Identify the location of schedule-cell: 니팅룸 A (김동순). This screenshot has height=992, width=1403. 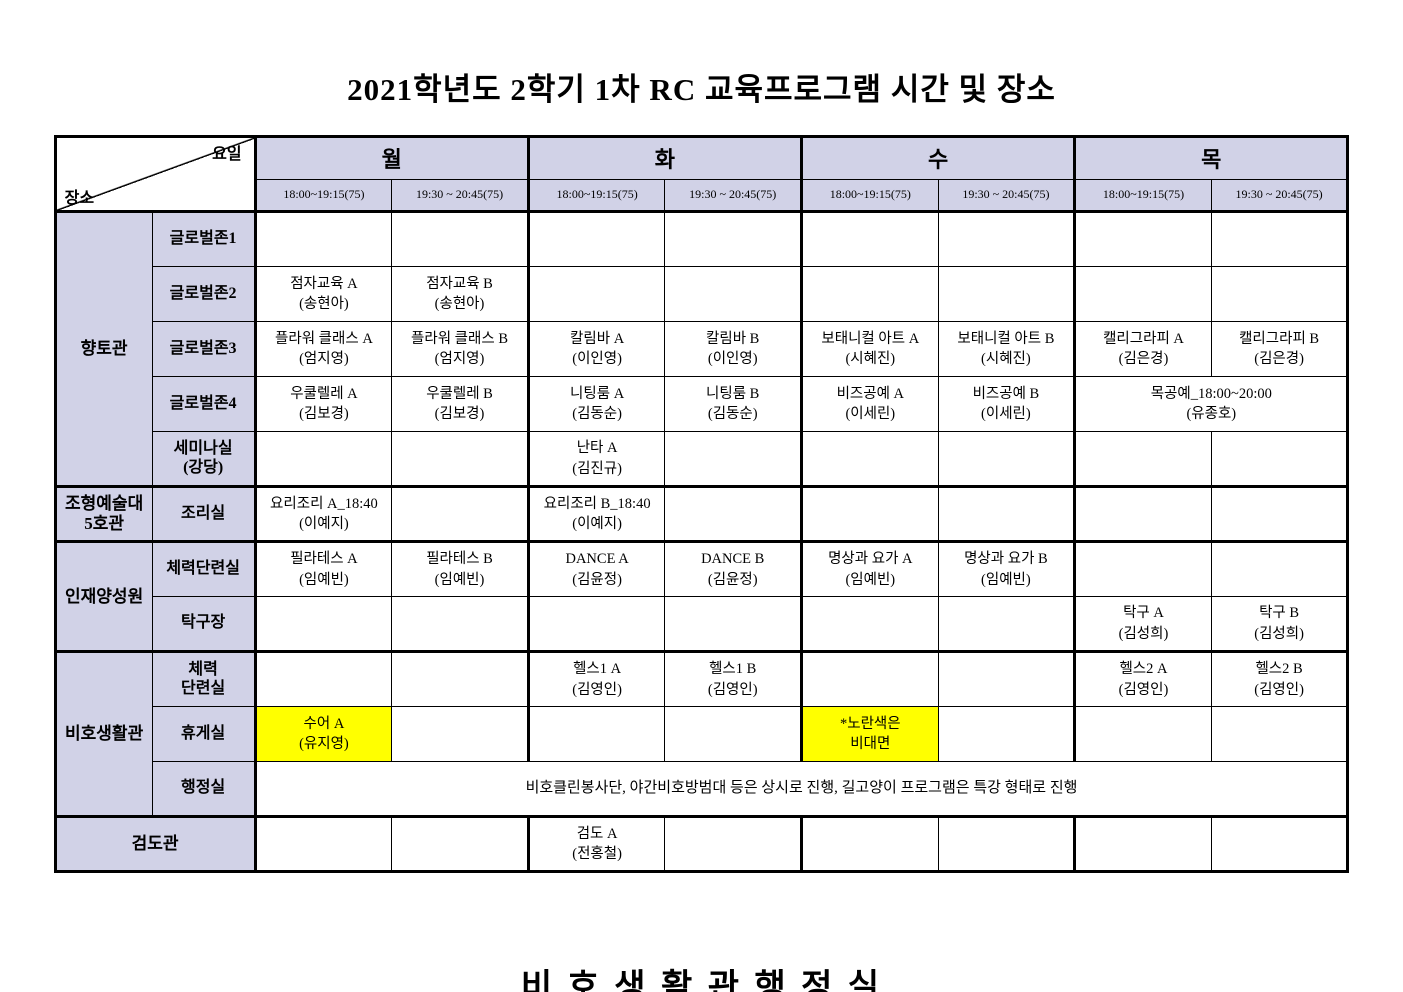
(596, 404).